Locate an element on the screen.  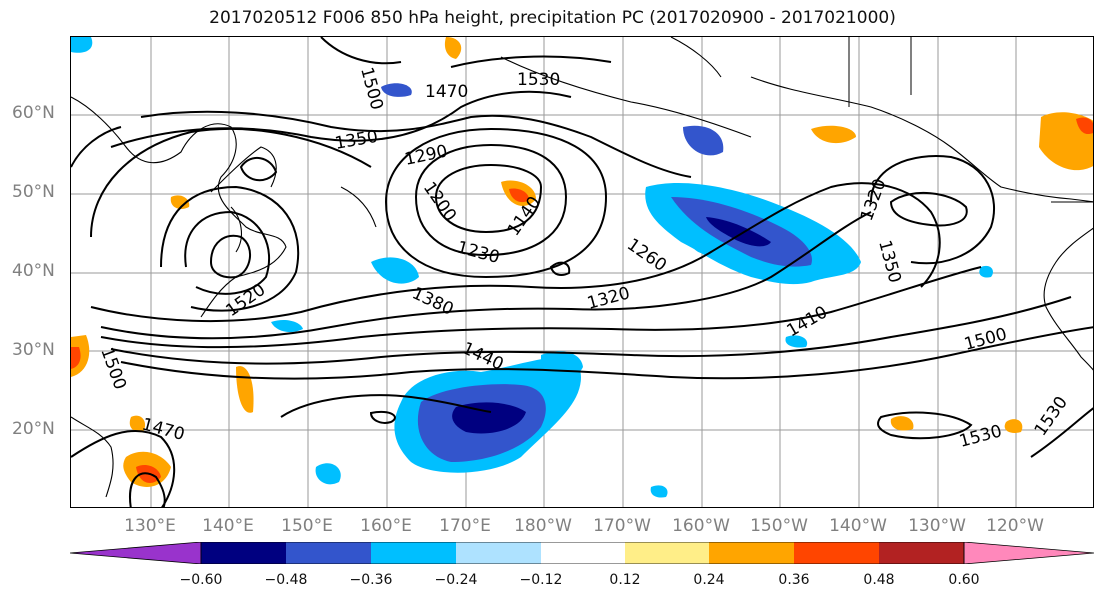
lon-label-130w: 130°W is located at coordinates (937, 526).